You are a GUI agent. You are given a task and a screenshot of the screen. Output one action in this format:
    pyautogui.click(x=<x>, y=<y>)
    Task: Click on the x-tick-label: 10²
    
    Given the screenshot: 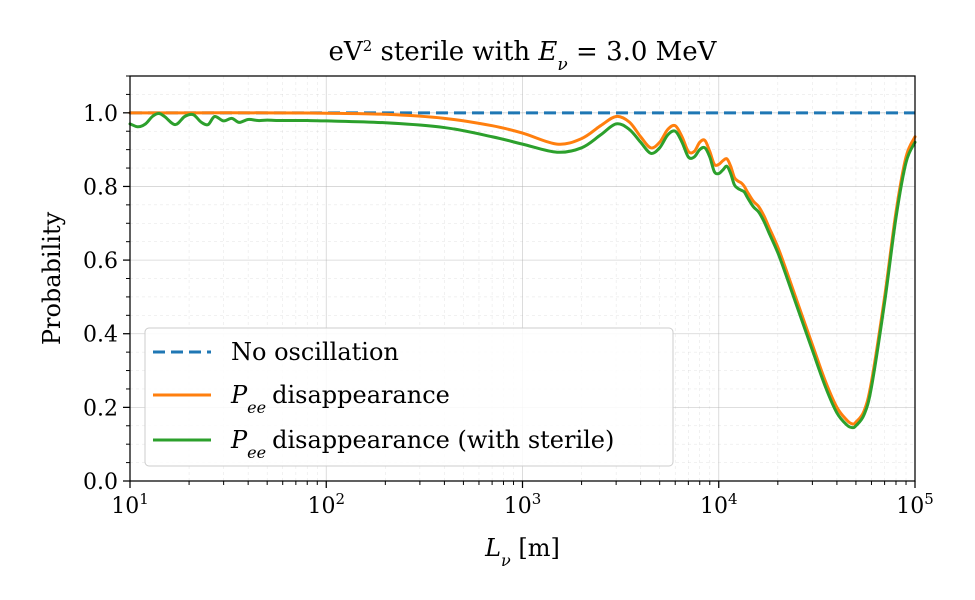 What is the action you would take?
    pyautogui.click(x=326, y=504)
    